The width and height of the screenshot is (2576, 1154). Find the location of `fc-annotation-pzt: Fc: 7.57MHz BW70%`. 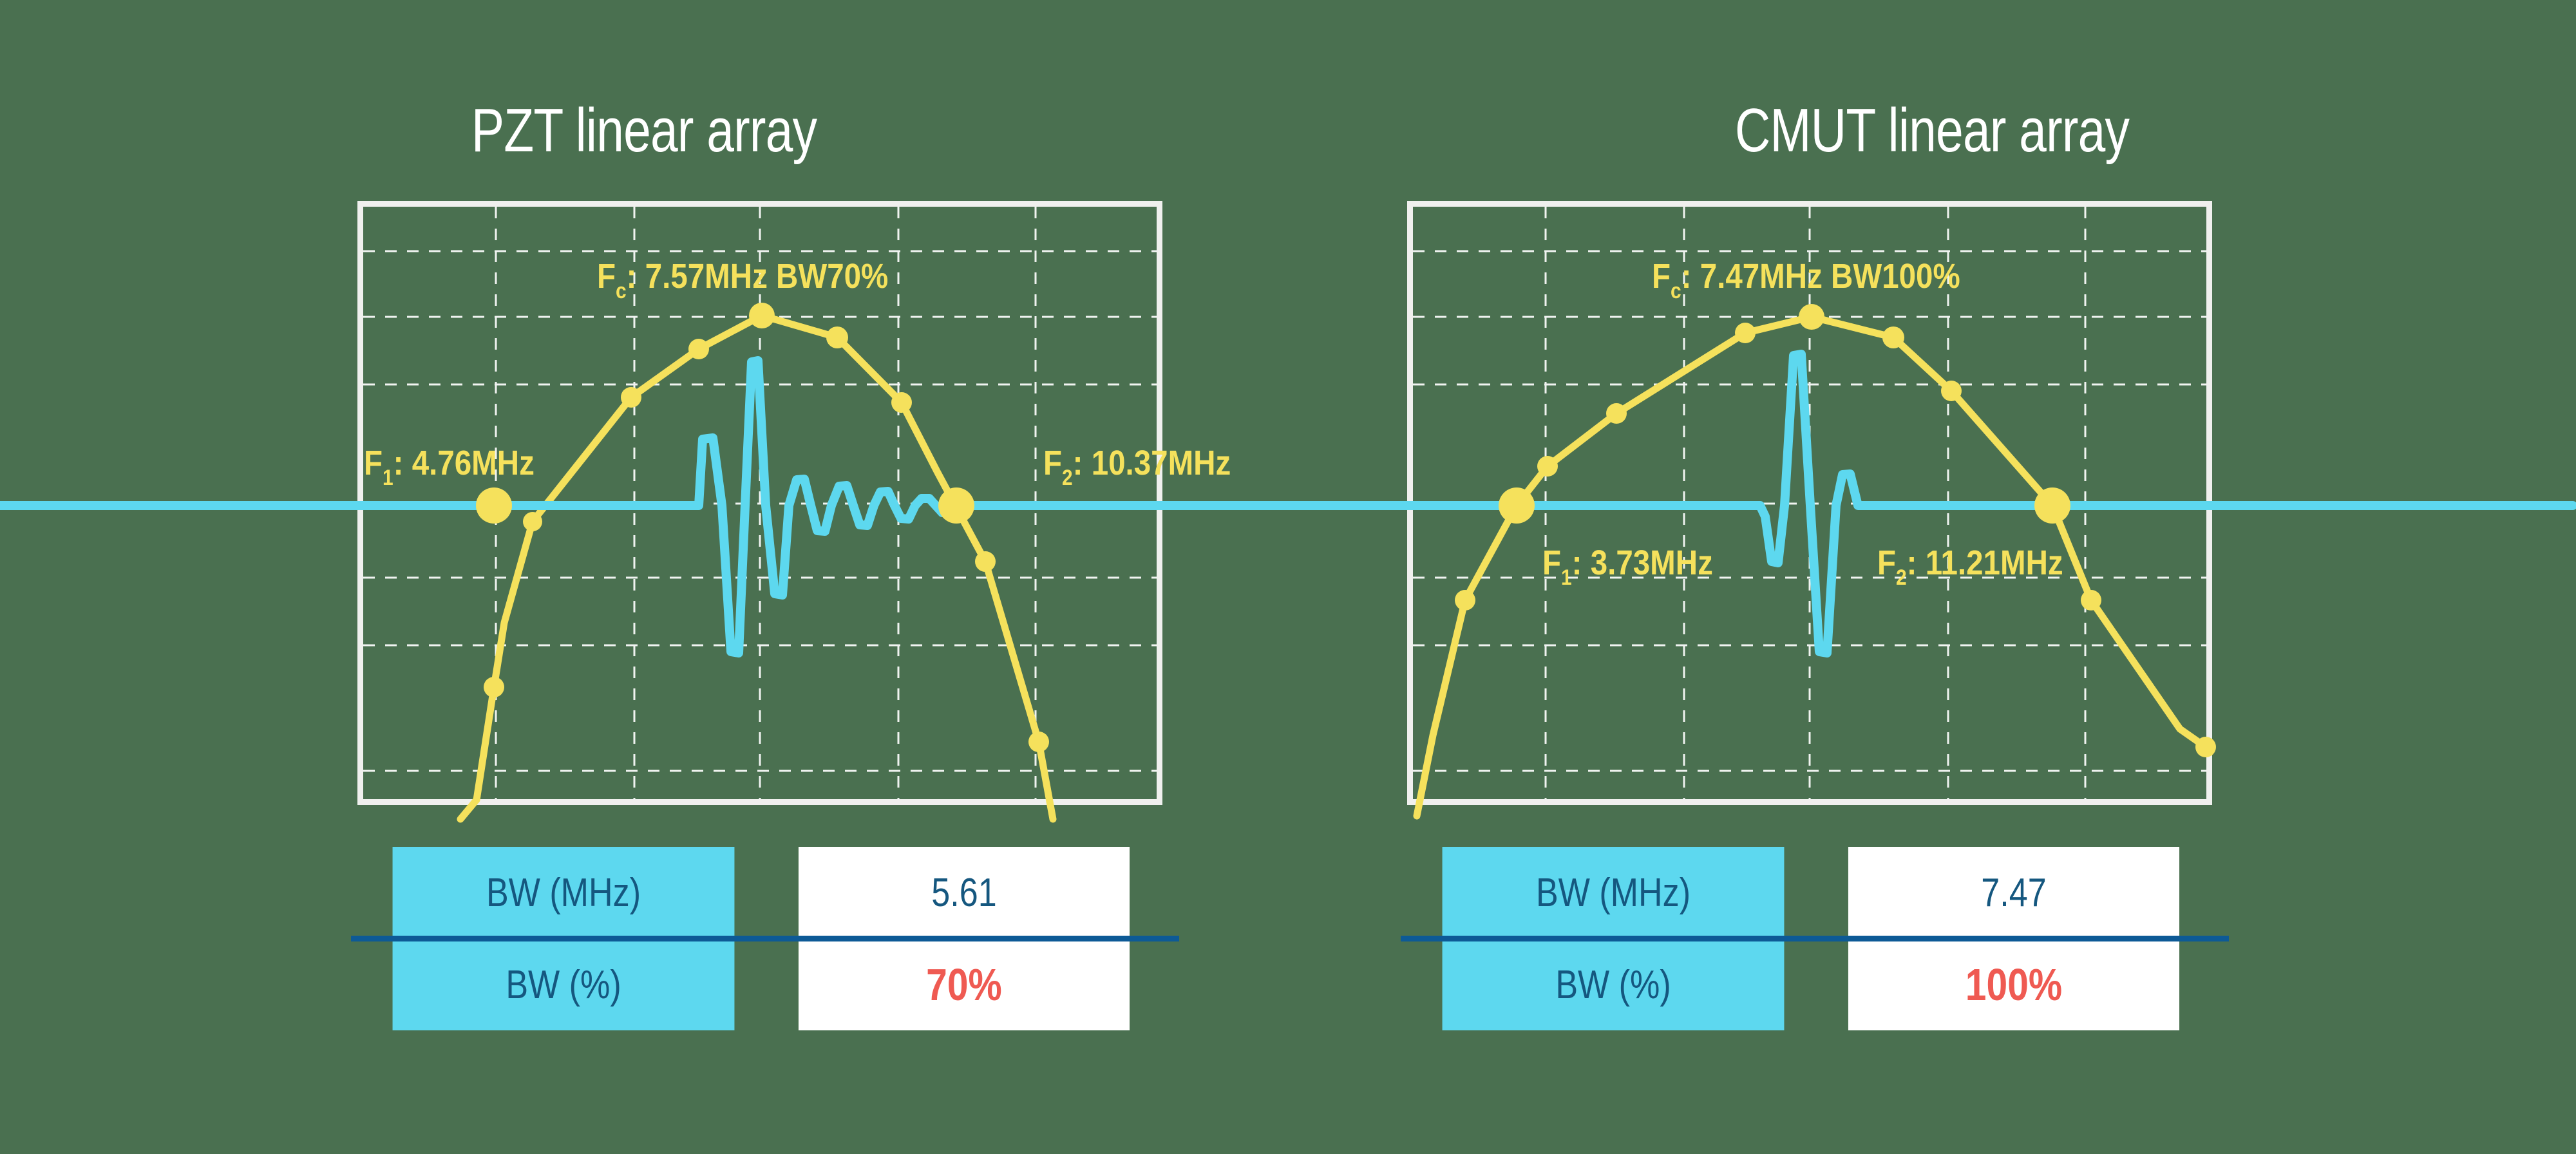

fc-annotation-pzt: Fc: 7.57MHz BW70% is located at coordinates (743, 279).